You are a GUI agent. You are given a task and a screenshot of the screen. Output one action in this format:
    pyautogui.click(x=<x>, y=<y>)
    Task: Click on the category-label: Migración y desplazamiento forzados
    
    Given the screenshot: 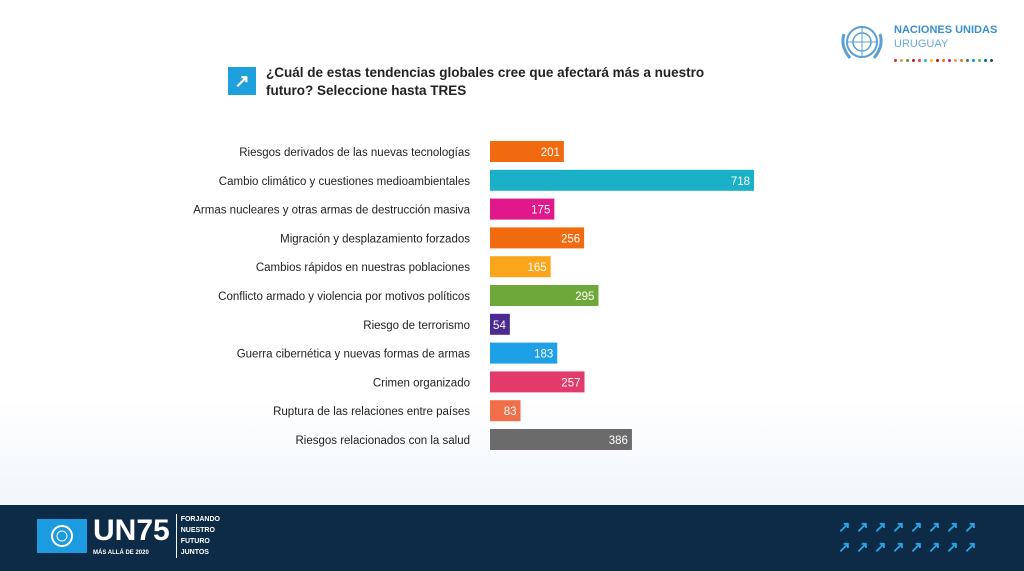 What is the action you would take?
    pyautogui.click(x=375, y=239)
    